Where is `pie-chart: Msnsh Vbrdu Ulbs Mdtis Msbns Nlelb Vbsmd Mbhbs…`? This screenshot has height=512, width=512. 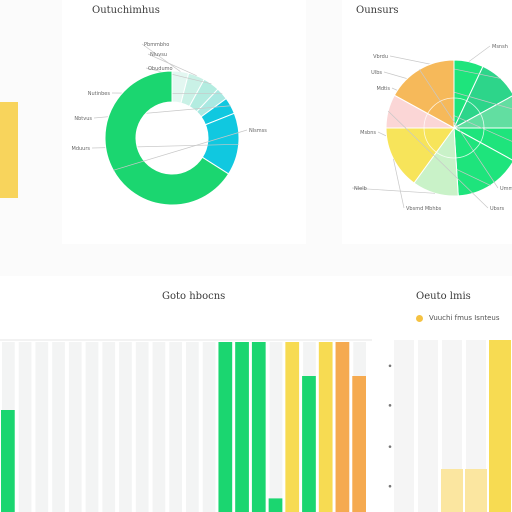 pie-chart: Msnsh Vbrdu Ulbs Mdtis Msbns Nlelb Vbsmd Mbhbs… is located at coordinates (431, 128).